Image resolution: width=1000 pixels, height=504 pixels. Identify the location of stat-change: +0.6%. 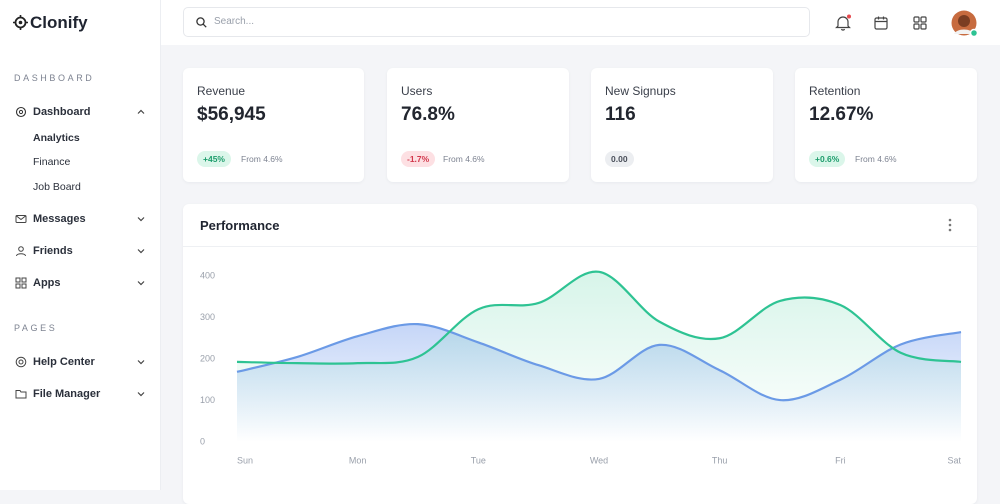
(827, 159).